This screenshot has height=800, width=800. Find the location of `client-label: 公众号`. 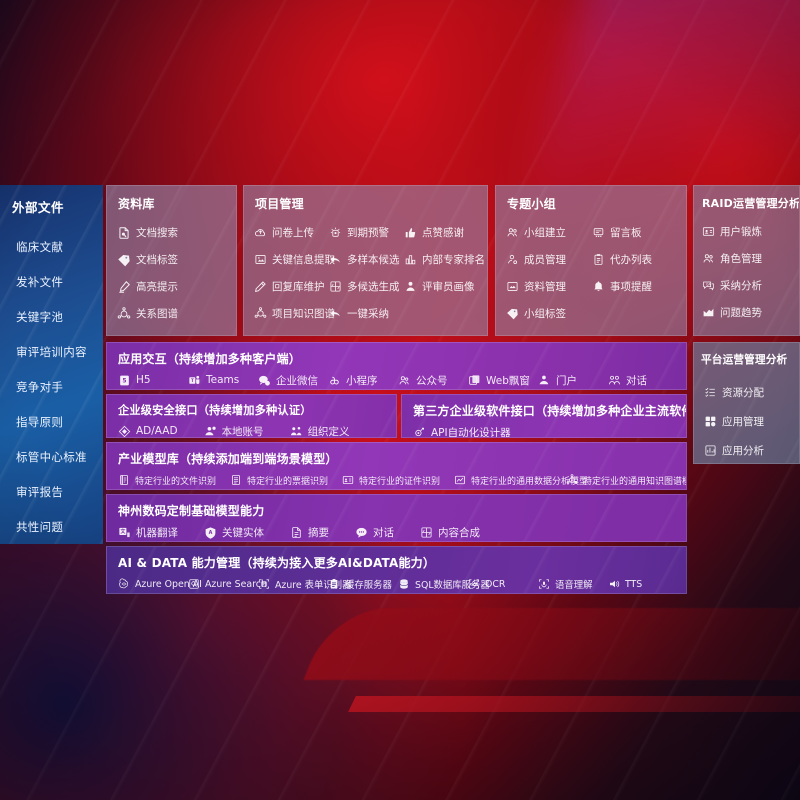

client-label: 公众号 is located at coordinates (432, 380).